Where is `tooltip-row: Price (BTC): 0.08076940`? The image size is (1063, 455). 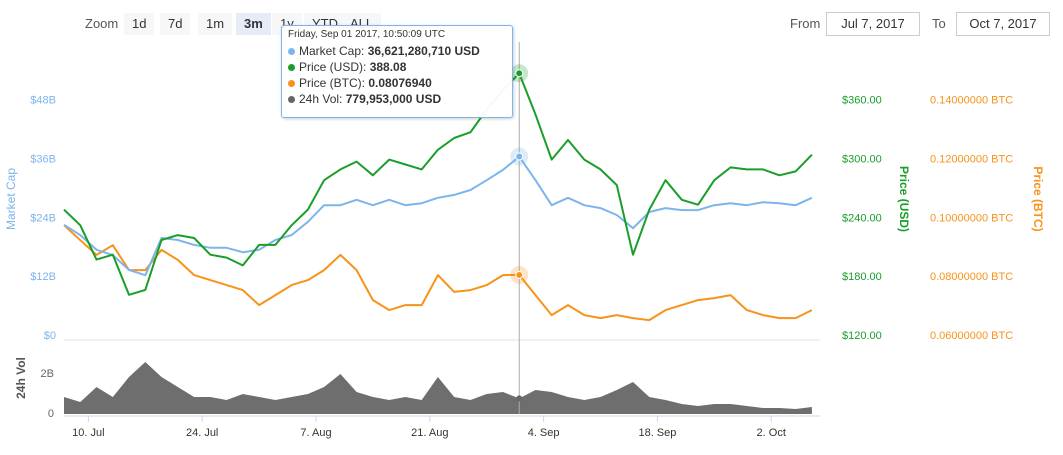 tooltip-row: Price (BTC): 0.08076940 is located at coordinates (400, 83).